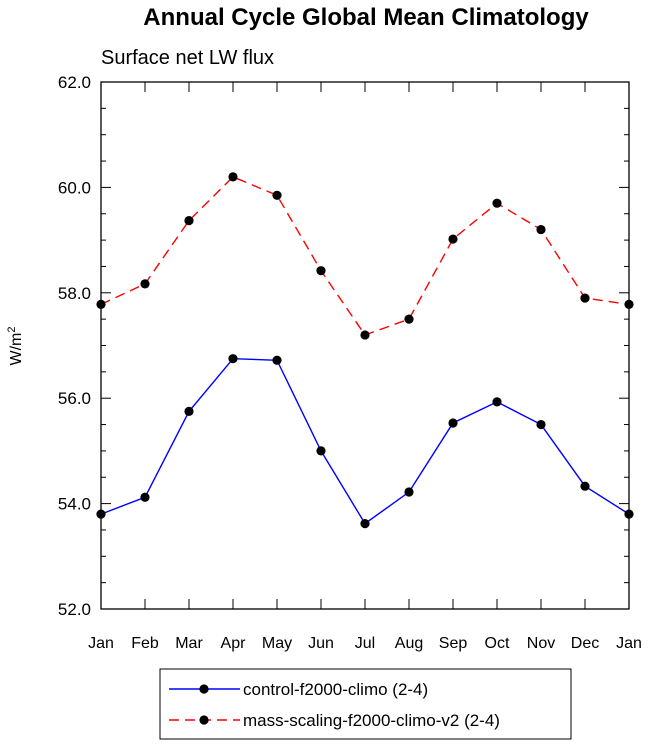 Image resolution: width=648 pixels, height=746 pixels. I want to click on x-tick-label: Feb, so click(145, 643).